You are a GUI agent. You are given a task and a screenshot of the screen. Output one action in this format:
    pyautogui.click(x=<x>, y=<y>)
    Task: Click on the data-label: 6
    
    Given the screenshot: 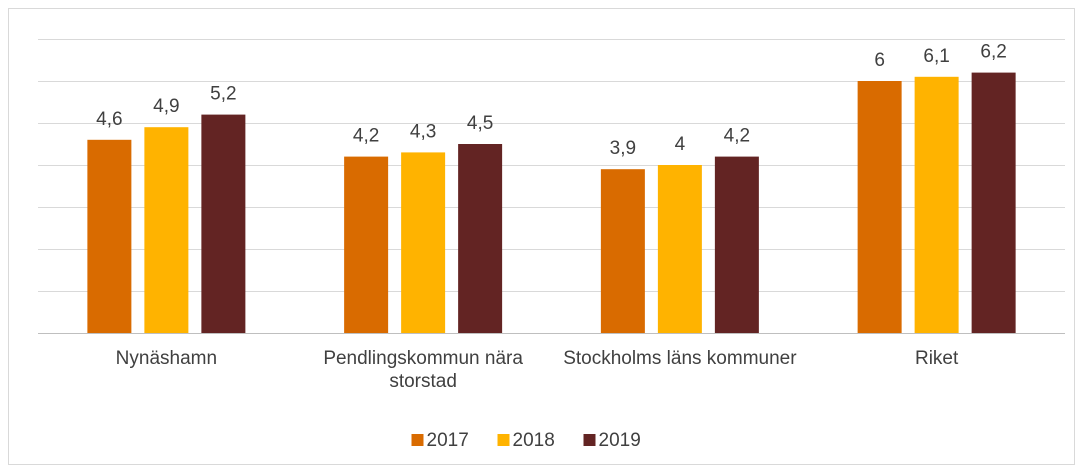 What is the action you would take?
    pyautogui.click(x=879, y=60)
    